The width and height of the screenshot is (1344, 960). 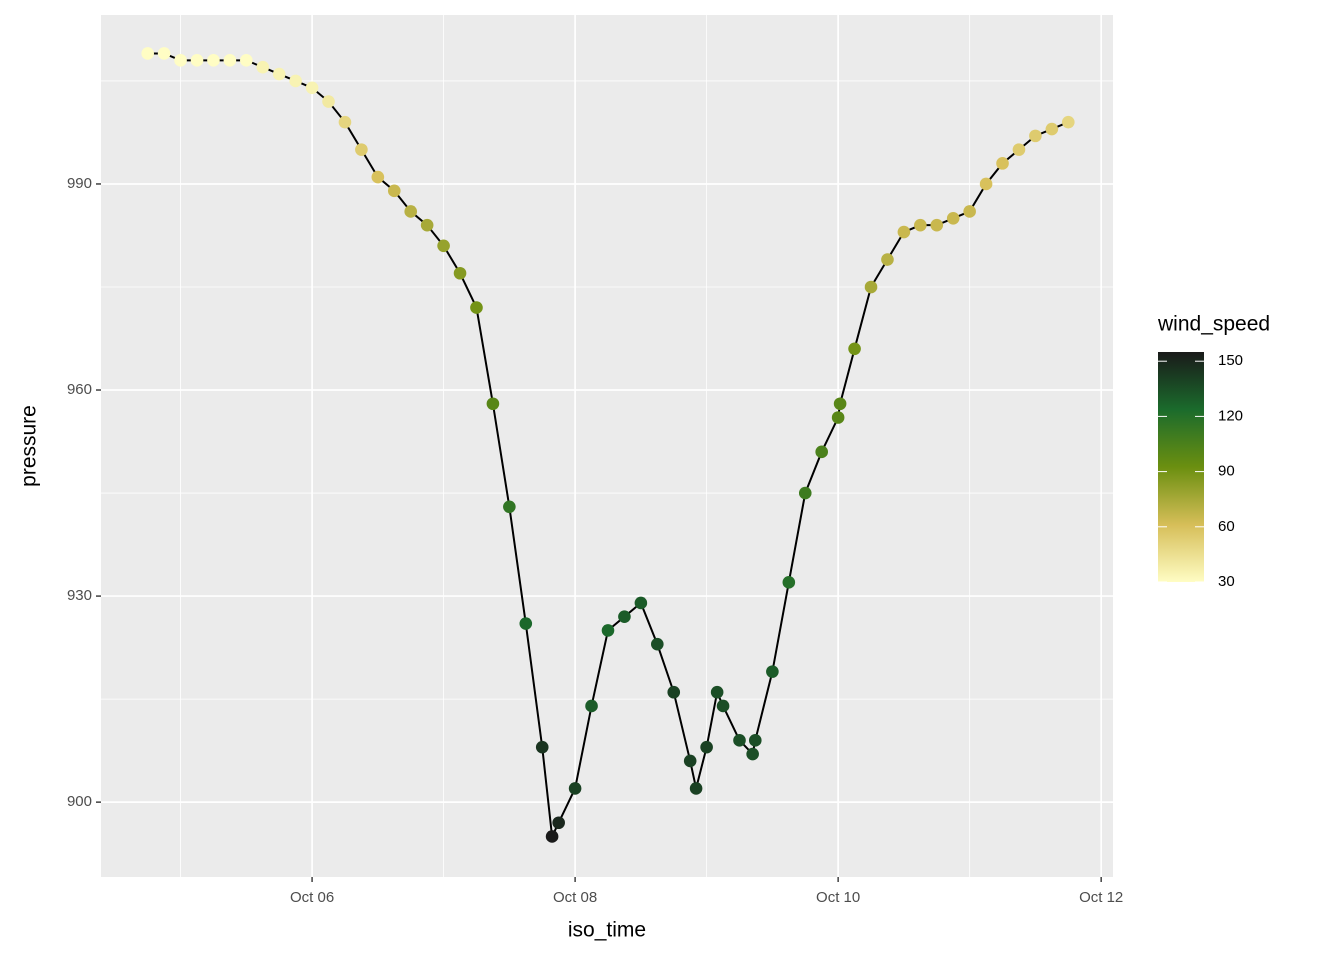 I want to click on x-axis-title: iso_time, so click(x=607, y=930).